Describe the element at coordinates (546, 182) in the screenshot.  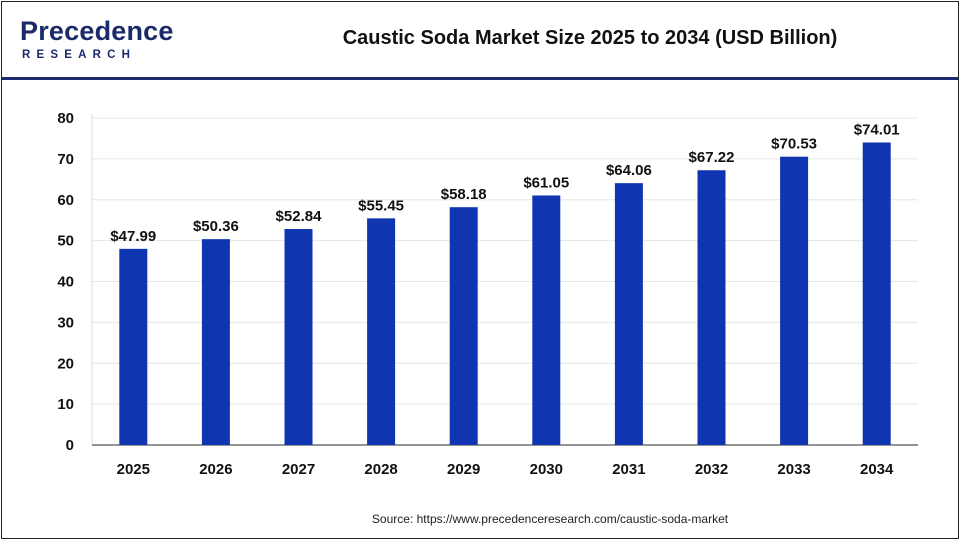
I see `bar-value-label: $61.05` at that location.